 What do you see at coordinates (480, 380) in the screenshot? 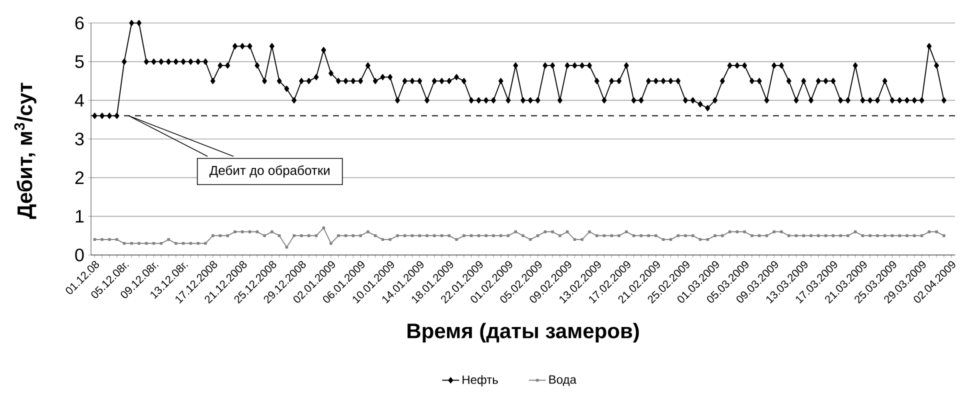
I see `legend-label: Нефть` at bounding box center [480, 380].